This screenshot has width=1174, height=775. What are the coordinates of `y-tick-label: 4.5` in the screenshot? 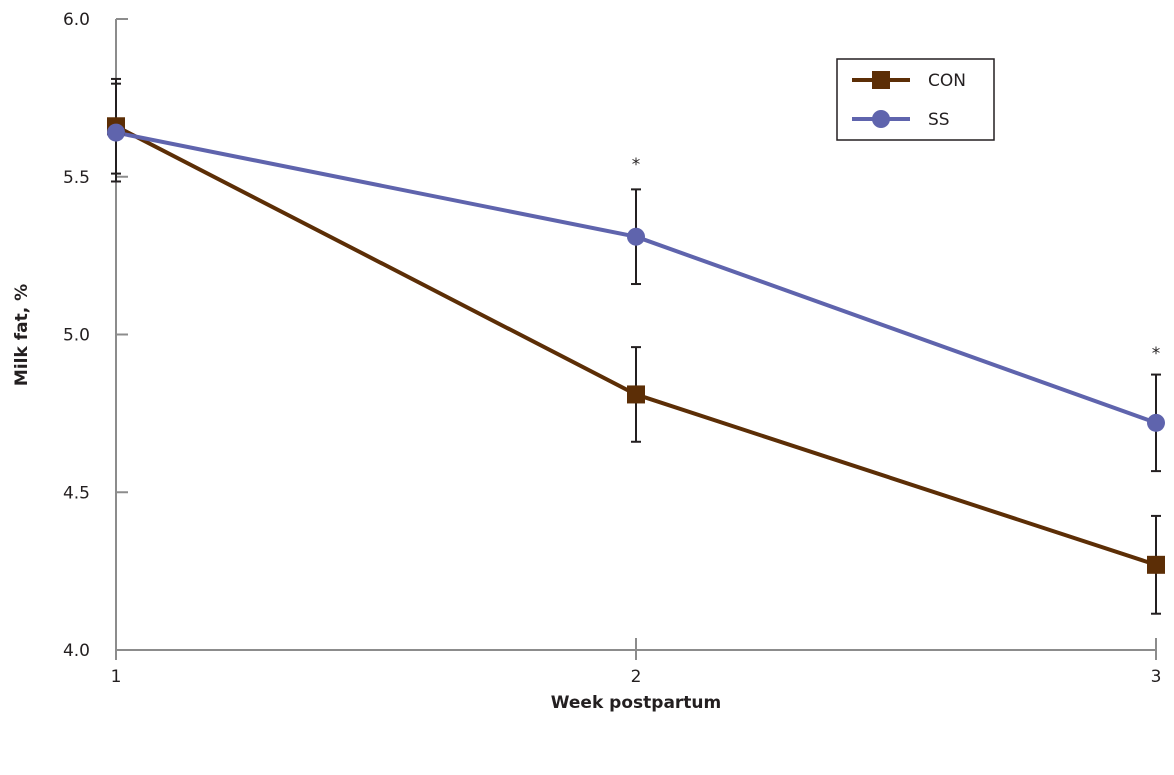 It's located at (76, 493).